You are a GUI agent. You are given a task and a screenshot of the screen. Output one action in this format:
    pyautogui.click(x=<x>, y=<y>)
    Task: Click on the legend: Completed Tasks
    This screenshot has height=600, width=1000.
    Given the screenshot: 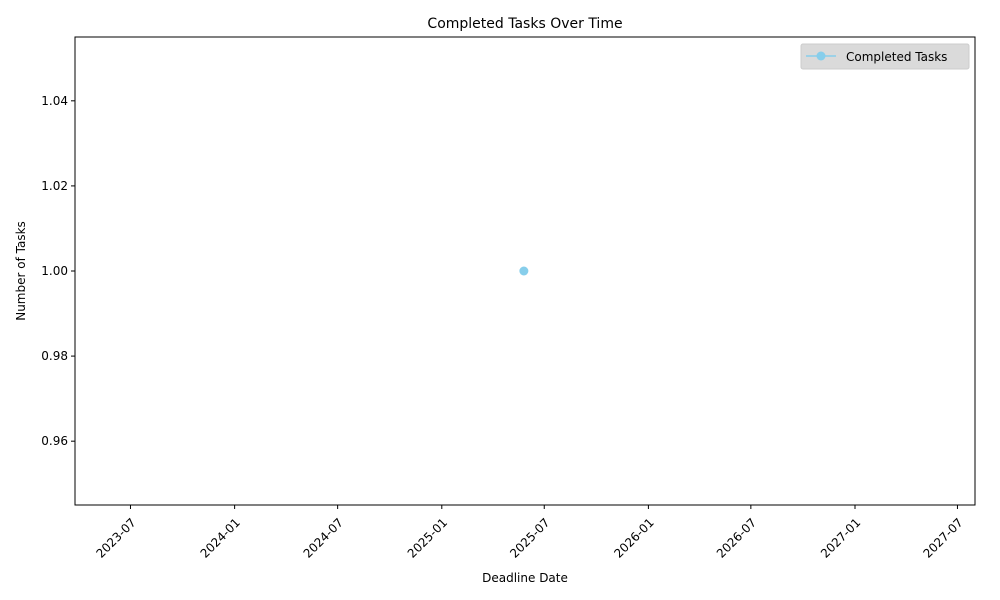 What is the action you would take?
    pyautogui.click(x=885, y=56)
    